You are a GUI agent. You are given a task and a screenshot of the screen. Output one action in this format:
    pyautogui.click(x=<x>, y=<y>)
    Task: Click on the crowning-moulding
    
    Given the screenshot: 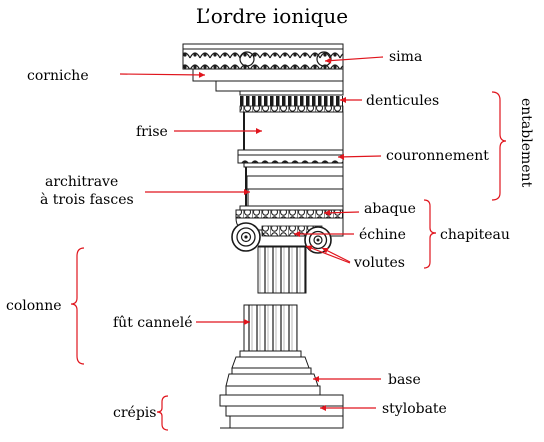 What is the action you would take?
    pyautogui.click(x=290, y=158)
    